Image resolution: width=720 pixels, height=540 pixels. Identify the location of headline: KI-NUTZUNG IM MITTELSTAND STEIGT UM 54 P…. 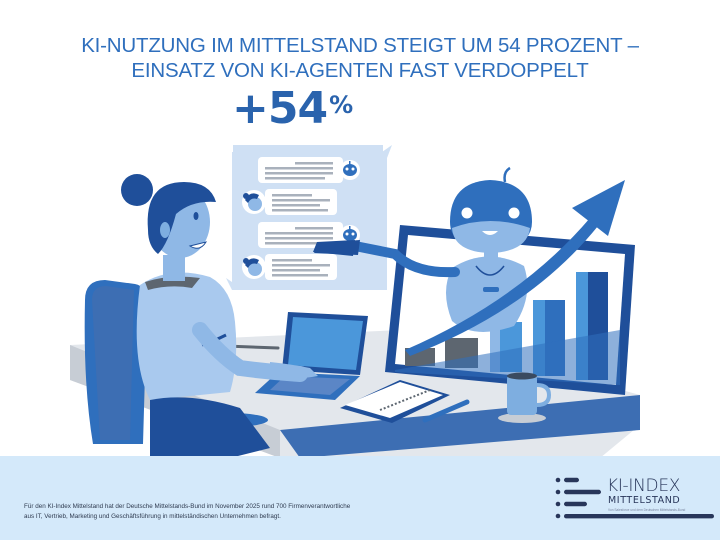
(360, 58).